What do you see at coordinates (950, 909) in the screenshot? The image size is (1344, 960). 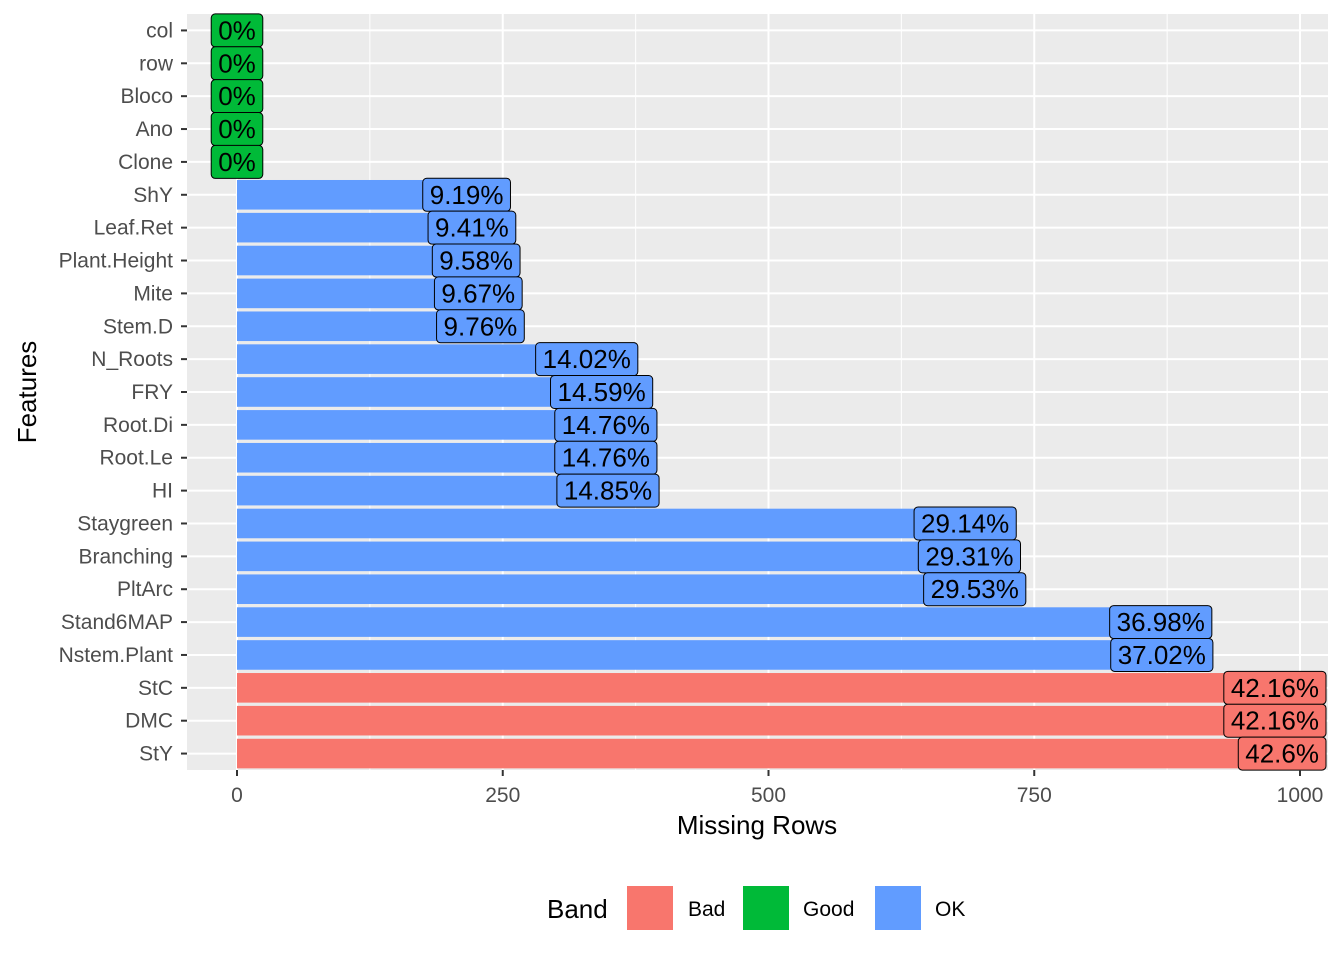 I see `legend-label-ok: OK` at bounding box center [950, 909].